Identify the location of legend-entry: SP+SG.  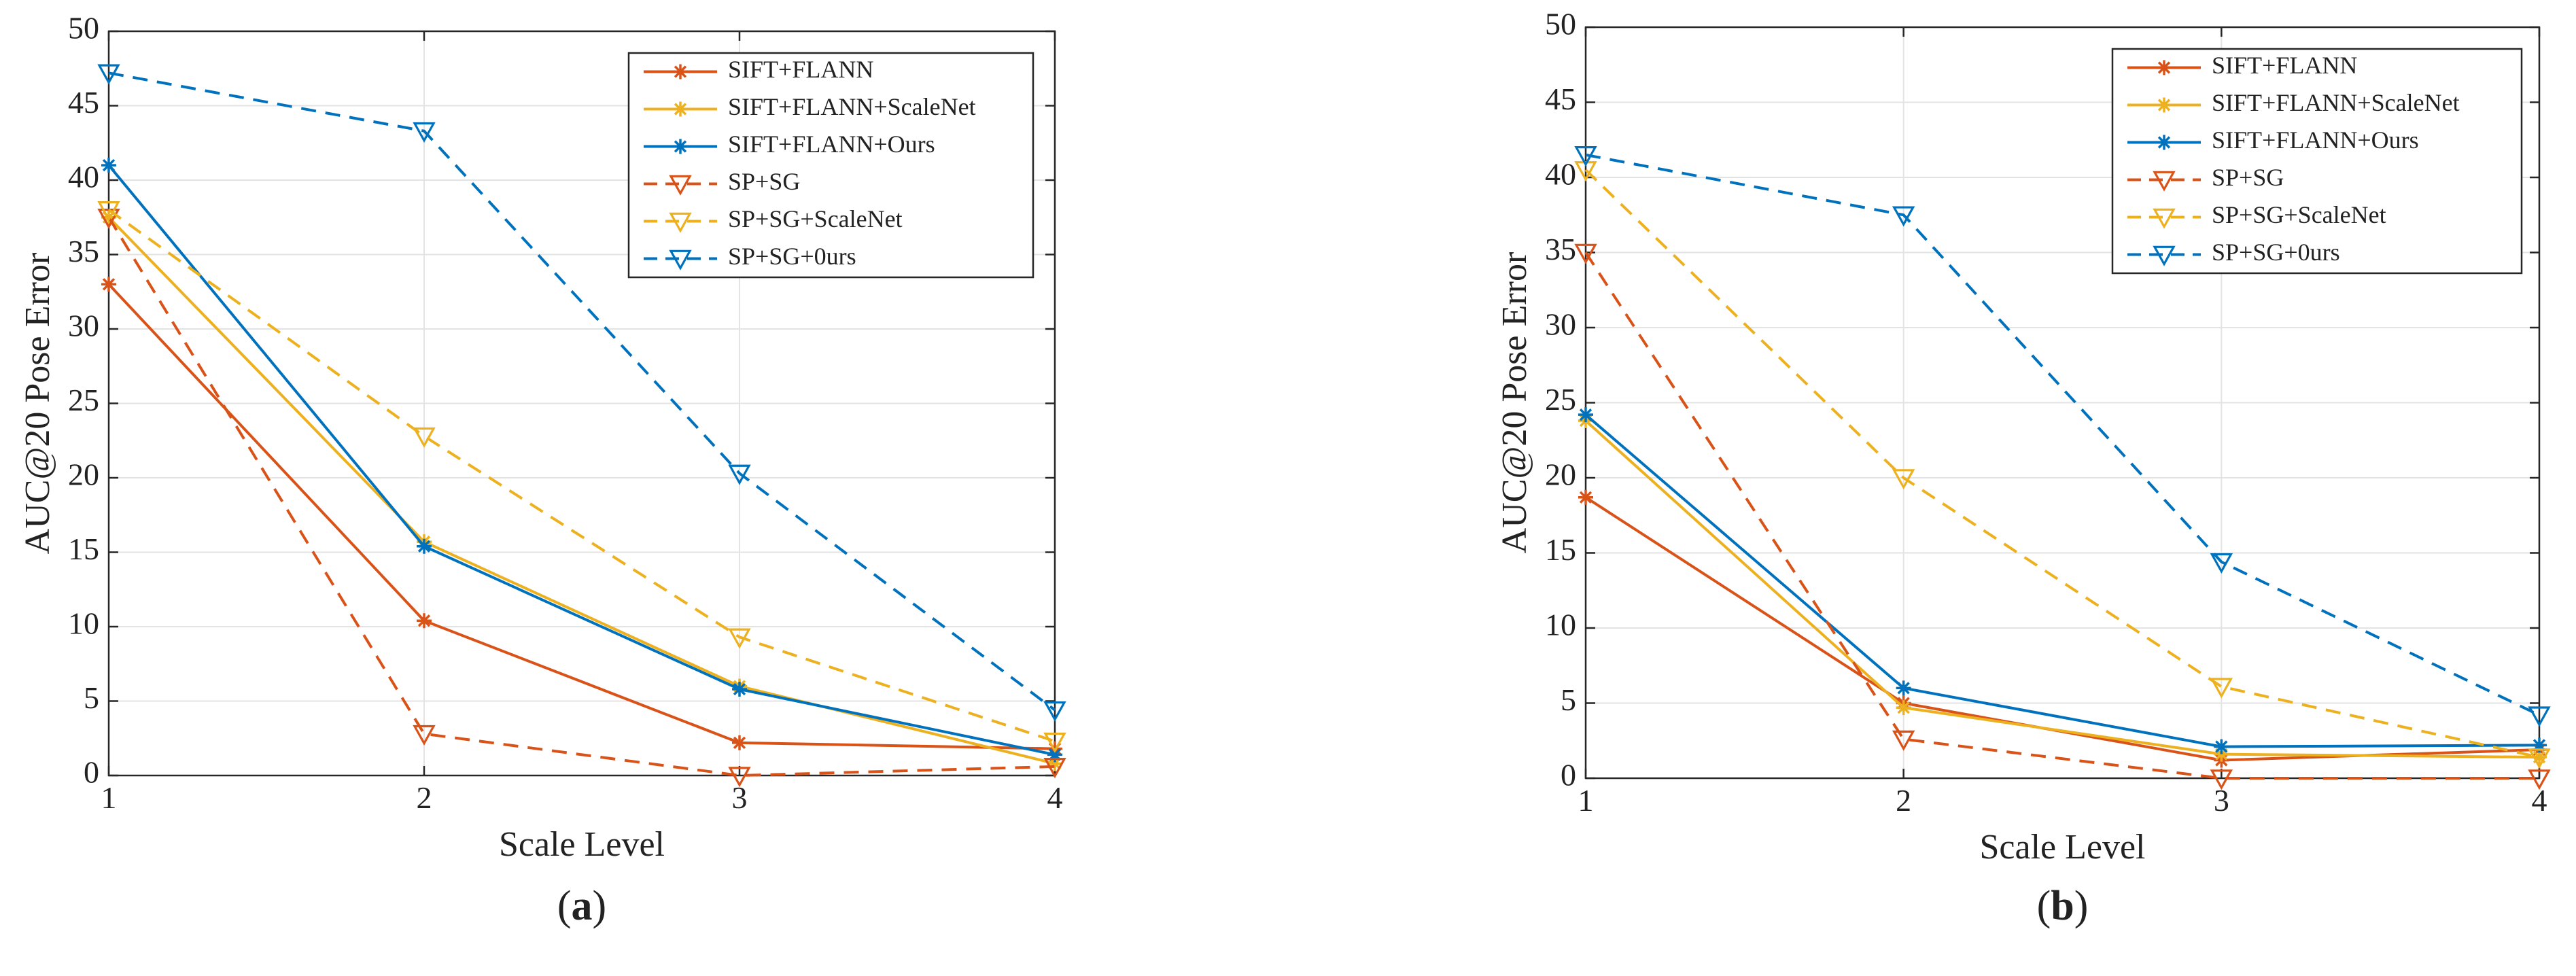
(764, 181).